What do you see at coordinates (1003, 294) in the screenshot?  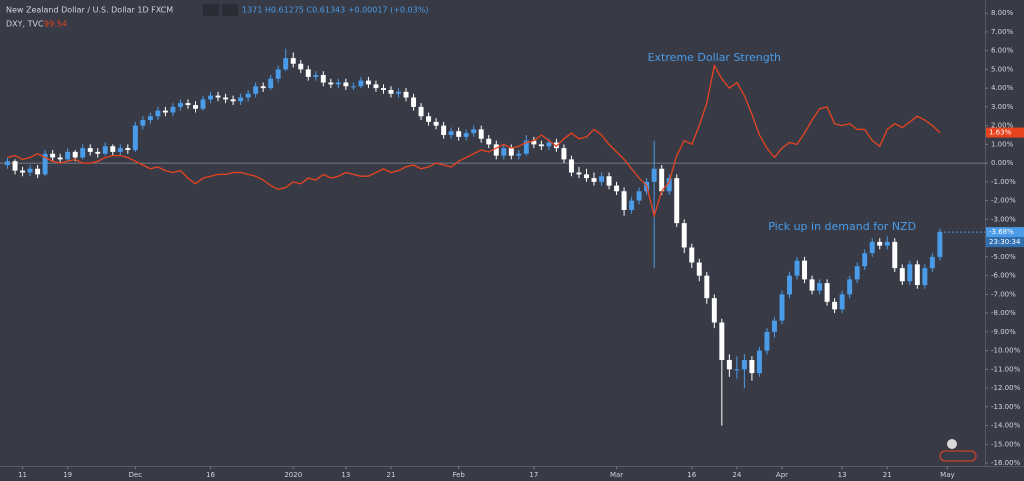 I see `y-tick-label: -7.00%` at bounding box center [1003, 294].